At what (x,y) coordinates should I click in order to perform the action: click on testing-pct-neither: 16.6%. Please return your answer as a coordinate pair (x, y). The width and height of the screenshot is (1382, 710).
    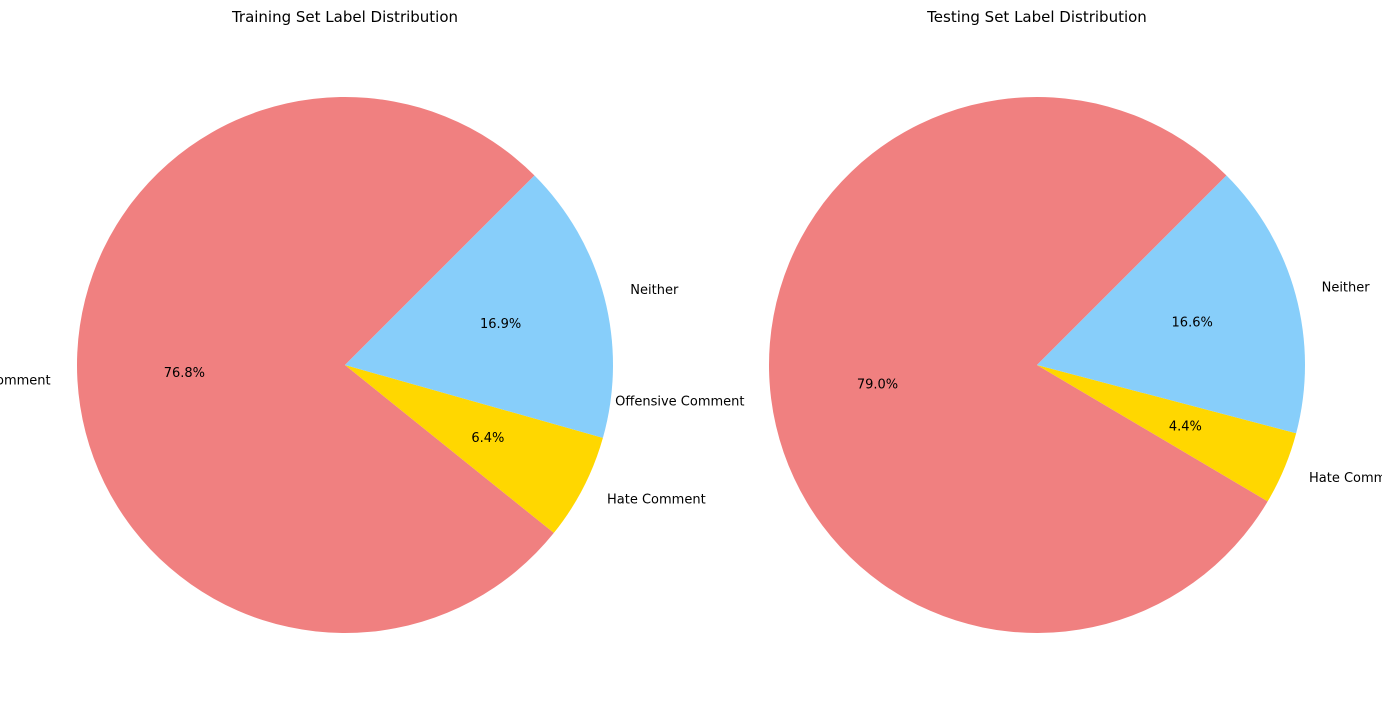
    Looking at the image, I should click on (1192, 323).